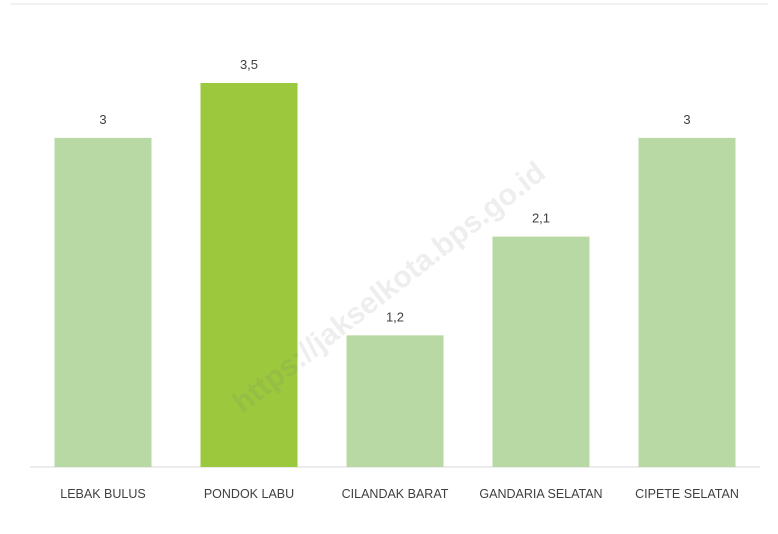  Describe the element at coordinates (395, 494) in the screenshot. I see `x-tick-label: CILANDAK BARAT` at that location.